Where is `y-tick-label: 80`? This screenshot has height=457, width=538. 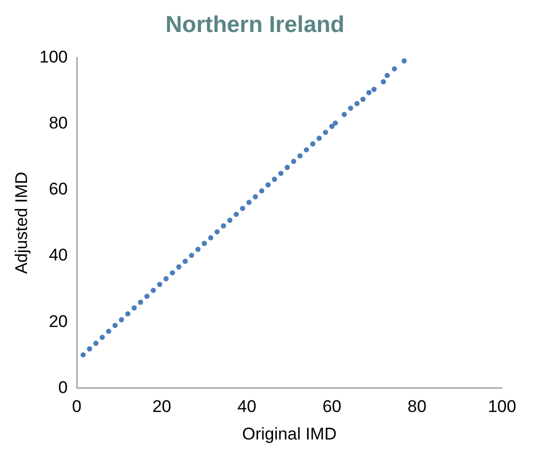
y-tick-label: 80 is located at coordinates (58, 122).